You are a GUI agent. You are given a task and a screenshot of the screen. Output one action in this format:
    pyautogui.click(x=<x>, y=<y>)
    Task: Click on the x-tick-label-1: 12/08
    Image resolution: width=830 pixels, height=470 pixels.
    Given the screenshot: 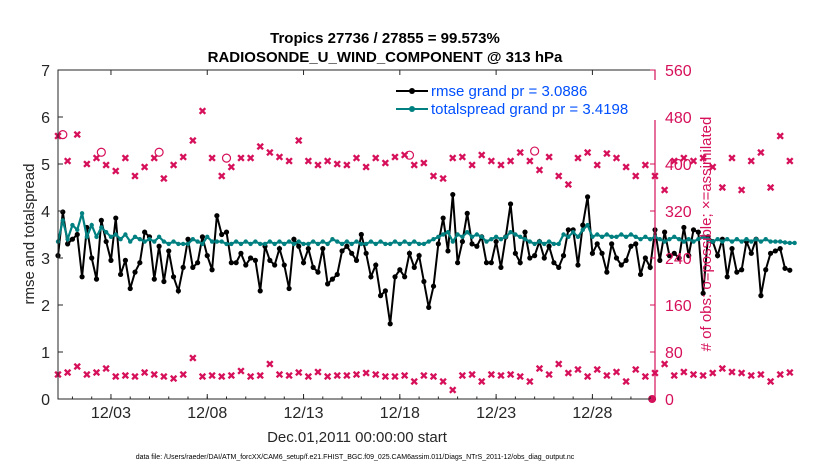 What is the action you would take?
    pyautogui.click(x=207, y=413)
    